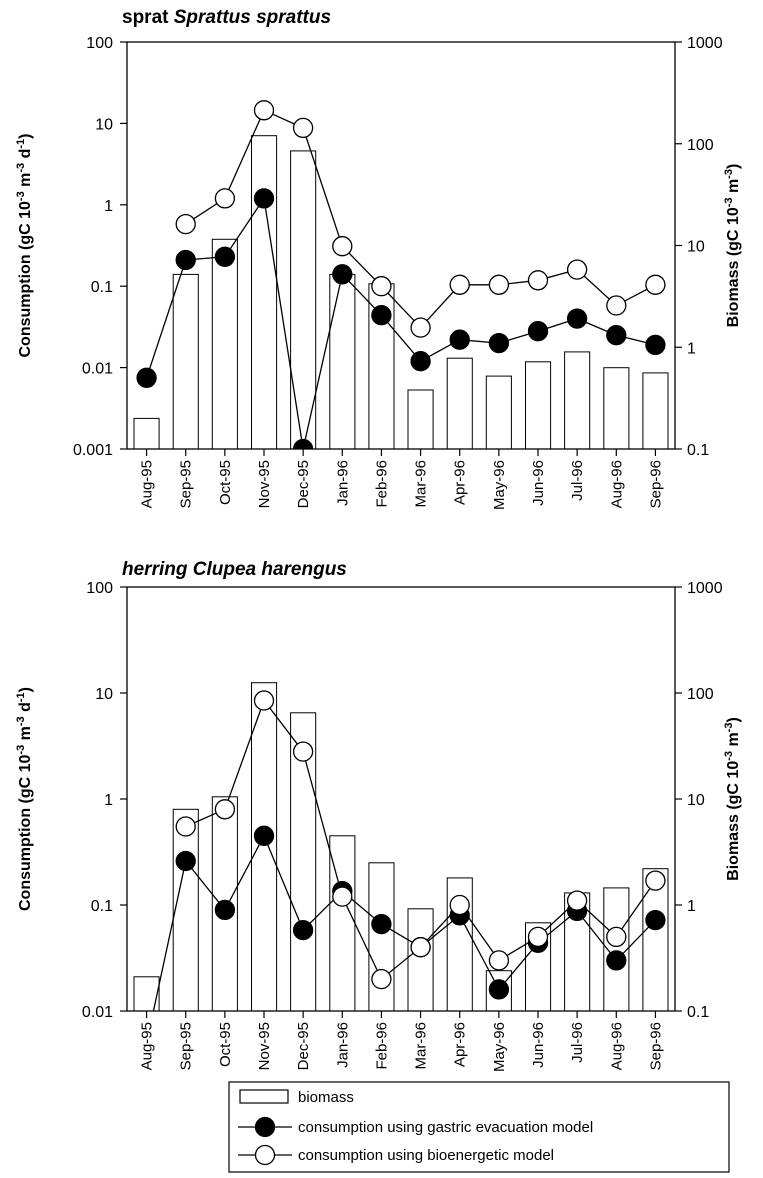 This screenshot has height=1178, width=763. I want to click on y-left-axis-label: Consumption (gC 10-3 m-3 d-1), so click(24, 246).